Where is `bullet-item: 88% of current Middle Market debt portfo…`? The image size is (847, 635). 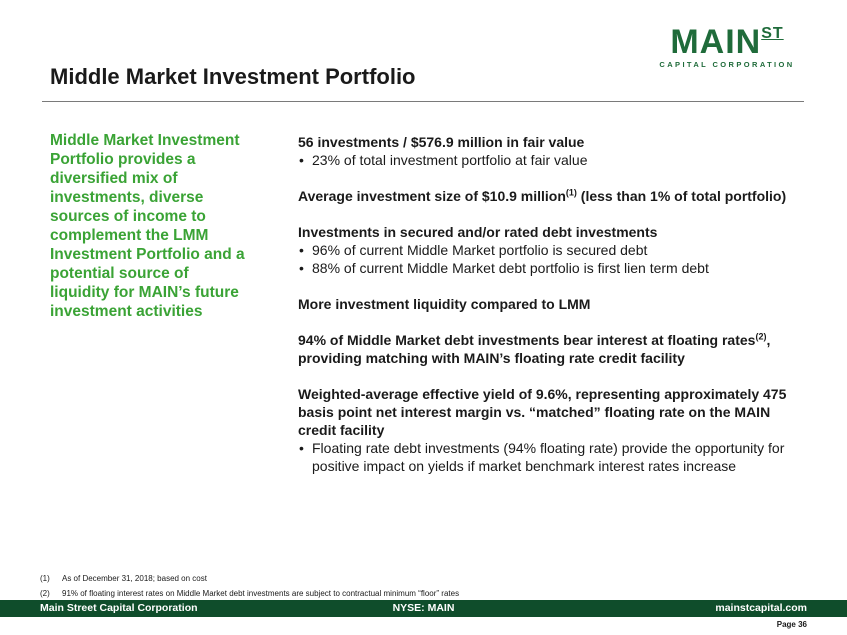 bullet-item: 88% of current Middle Market debt portfo… is located at coordinates (548, 268).